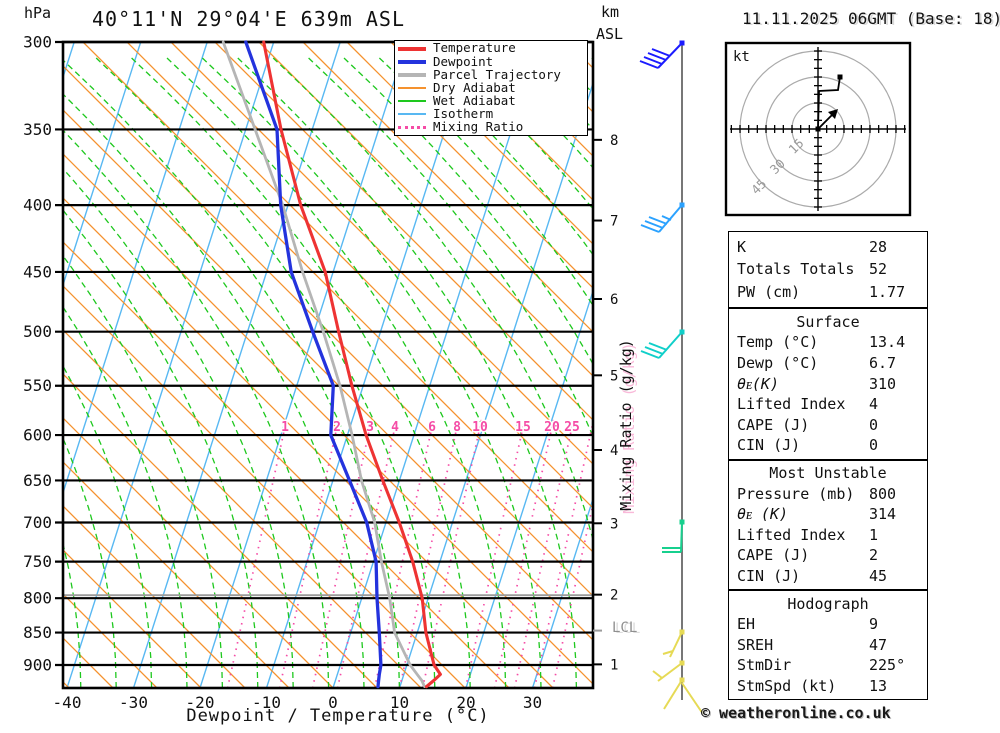 The image size is (1000, 733). Describe the element at coordinates (808, 624) in the screenshot. I see `stat-row: EH 9` at that location.